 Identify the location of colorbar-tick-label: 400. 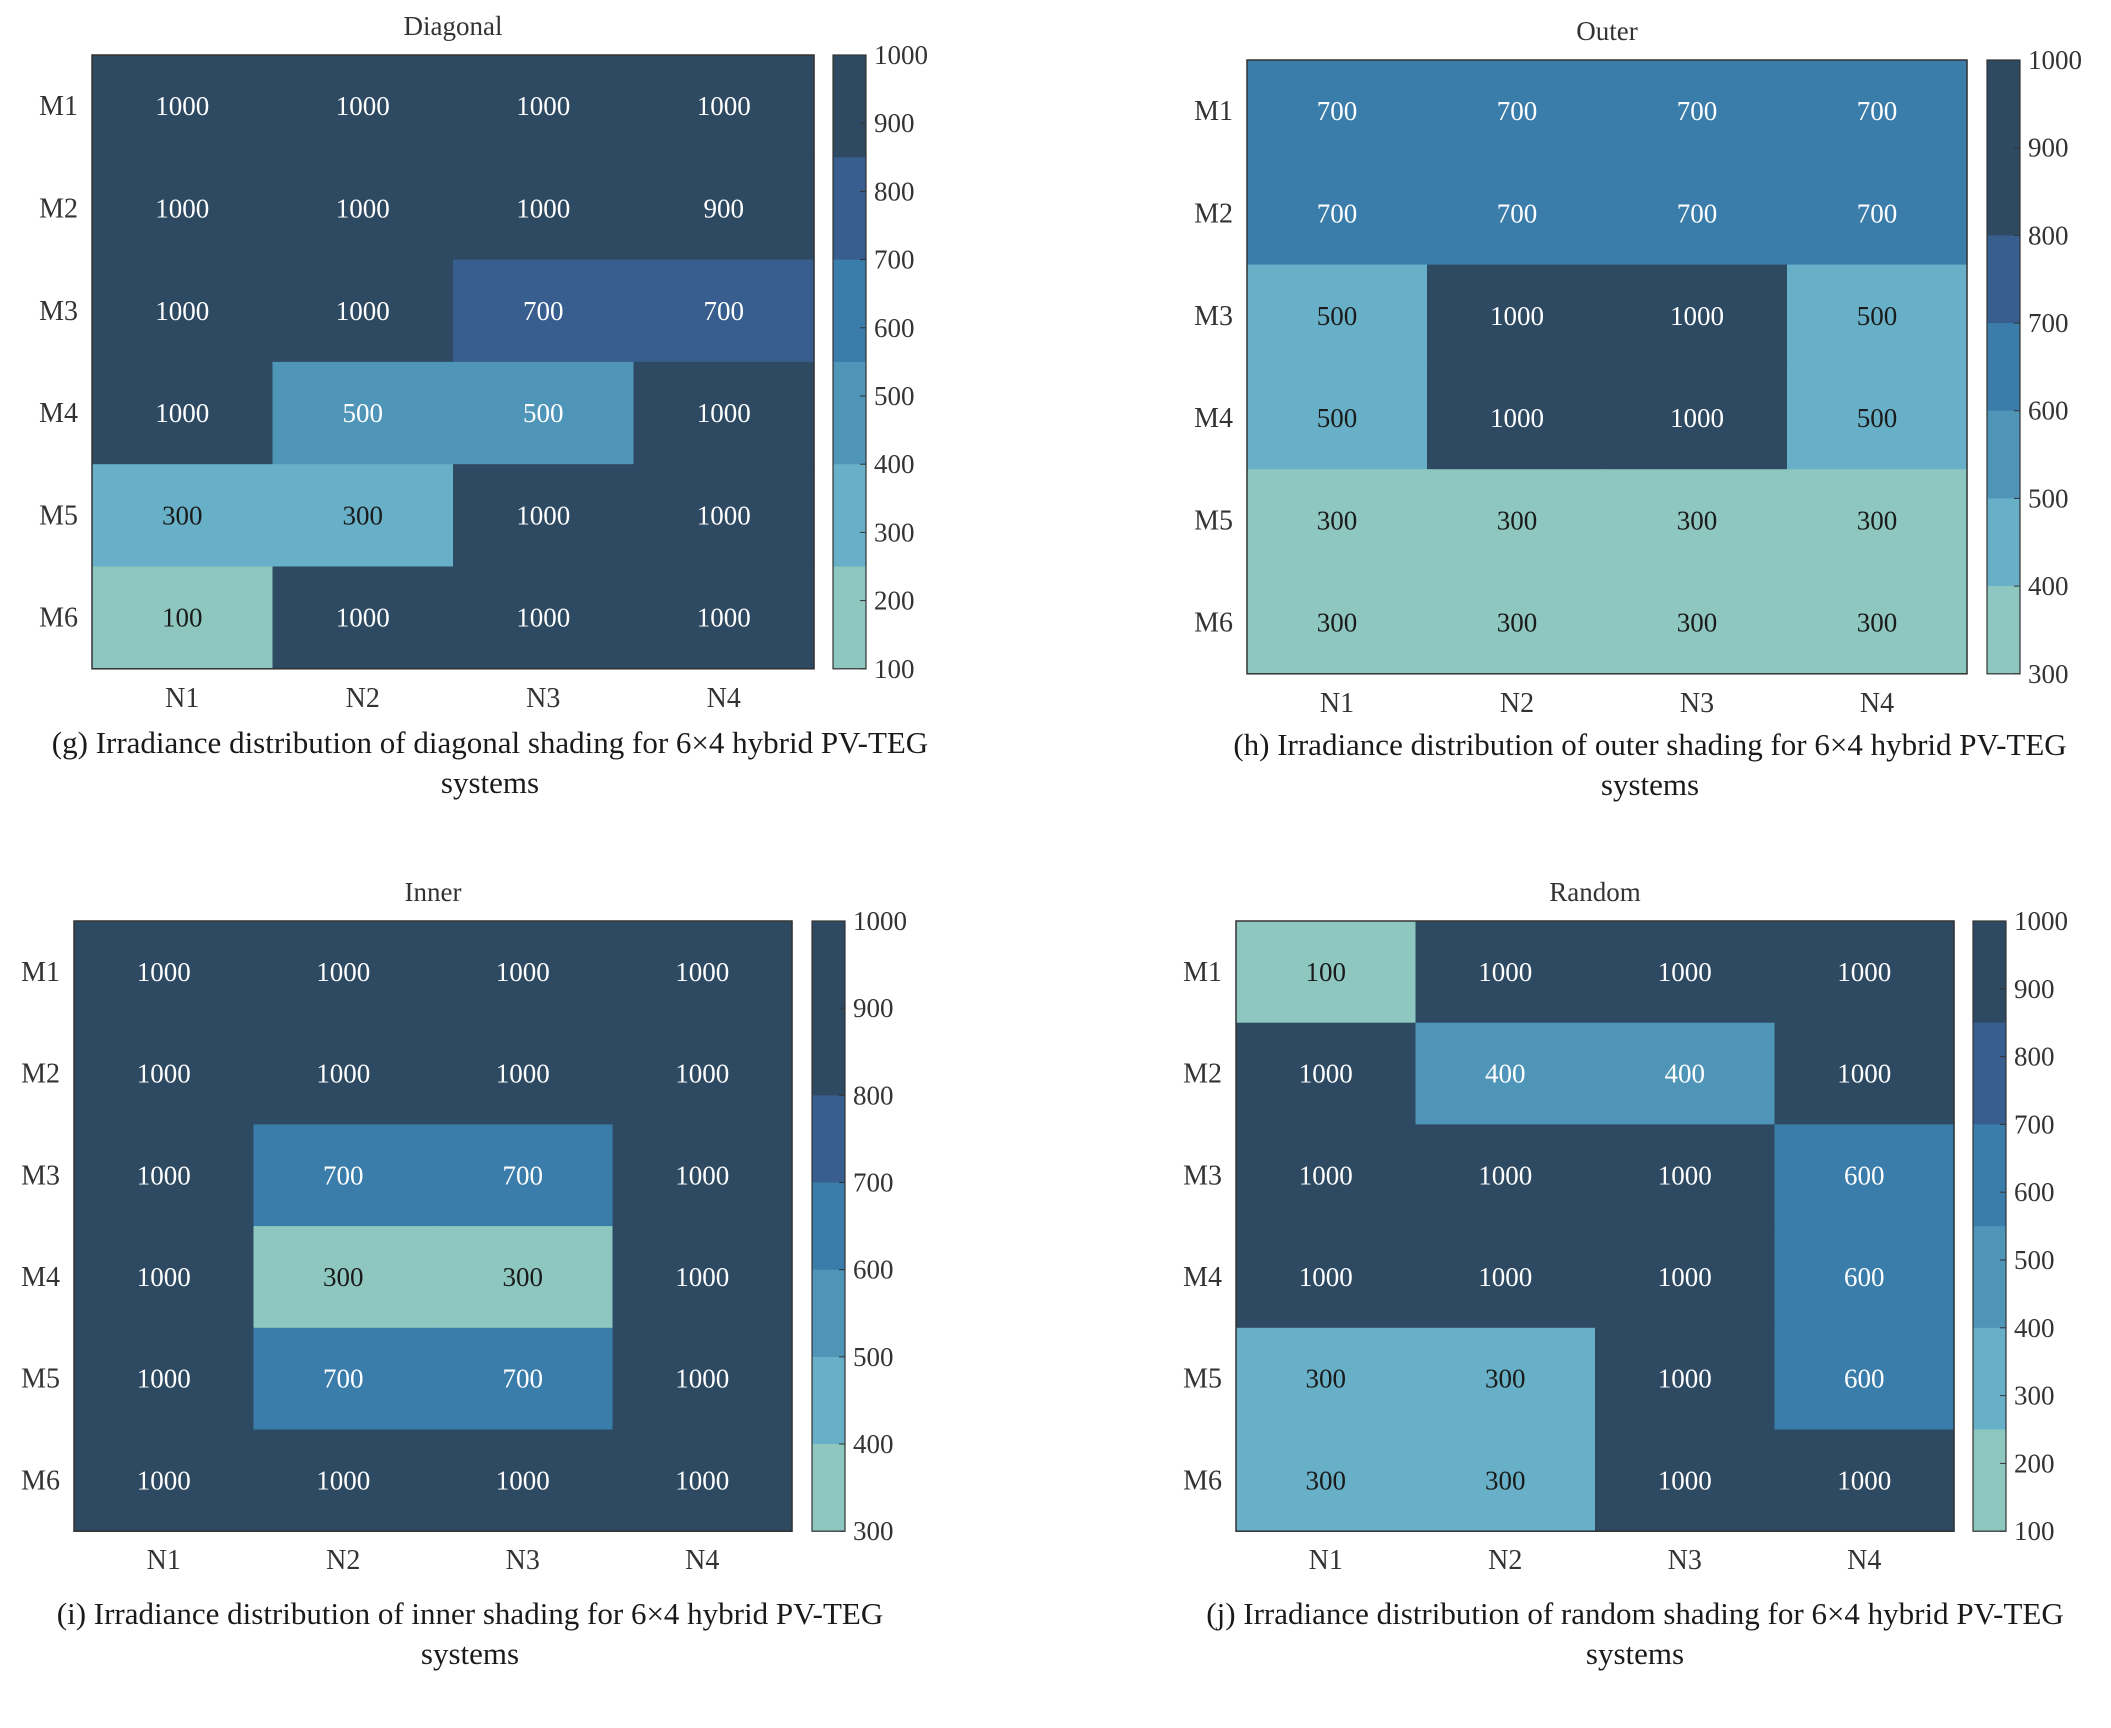
(2048, 586).